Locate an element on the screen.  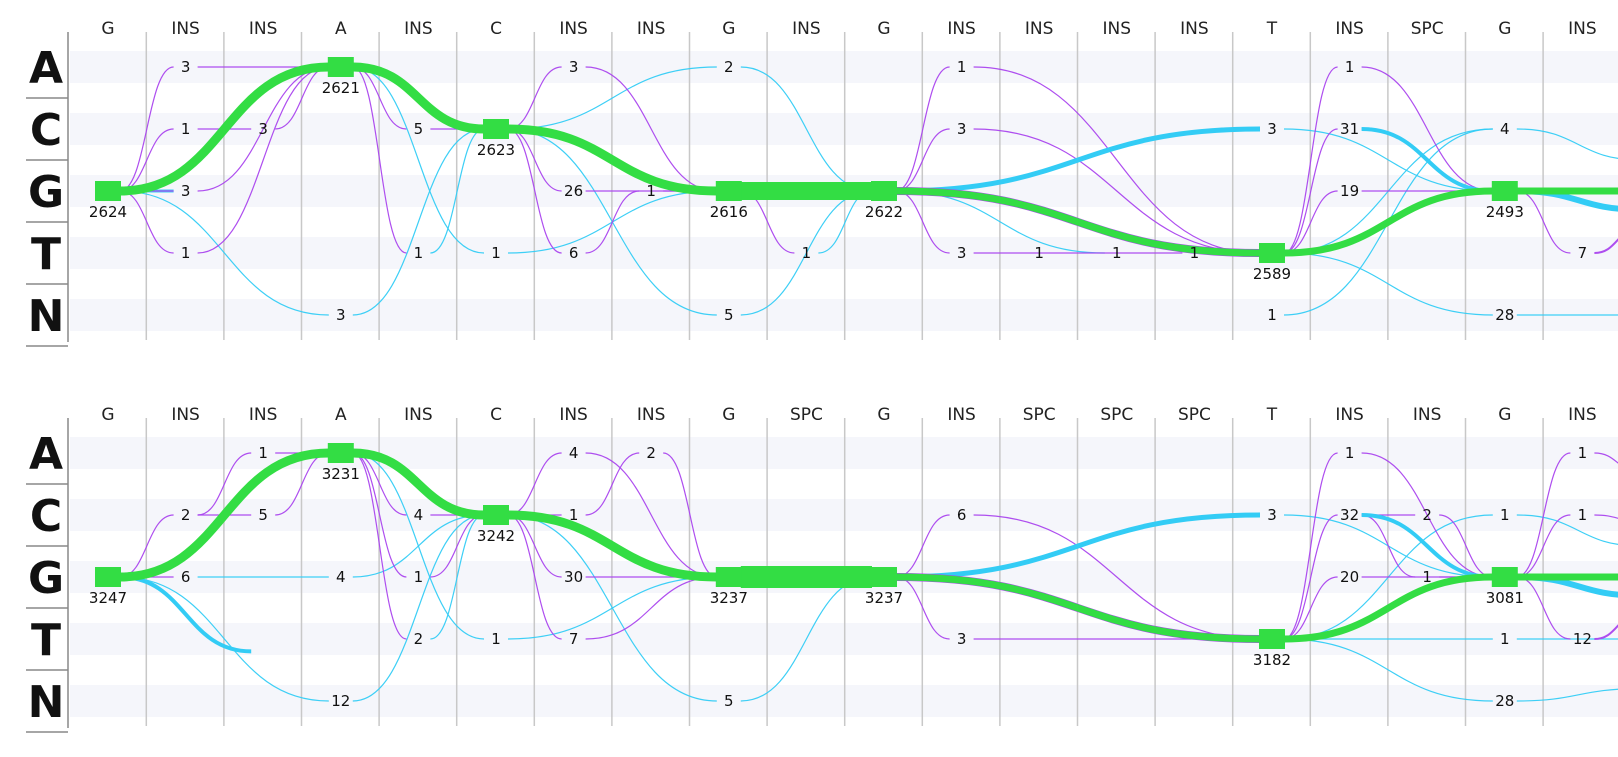
count-label: 19 is located at coordinates (1349, 191).